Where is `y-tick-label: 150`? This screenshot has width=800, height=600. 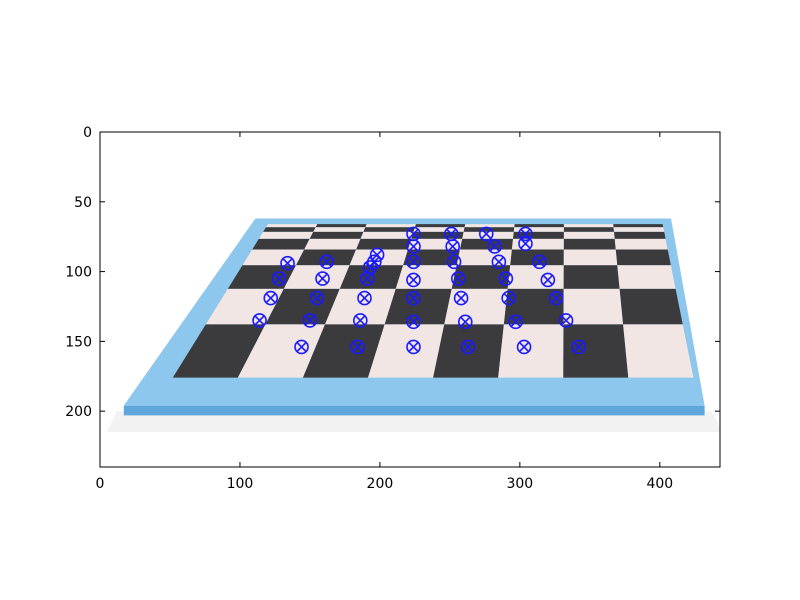
y-tick-label: 150 is located at coordinates (78, 342).